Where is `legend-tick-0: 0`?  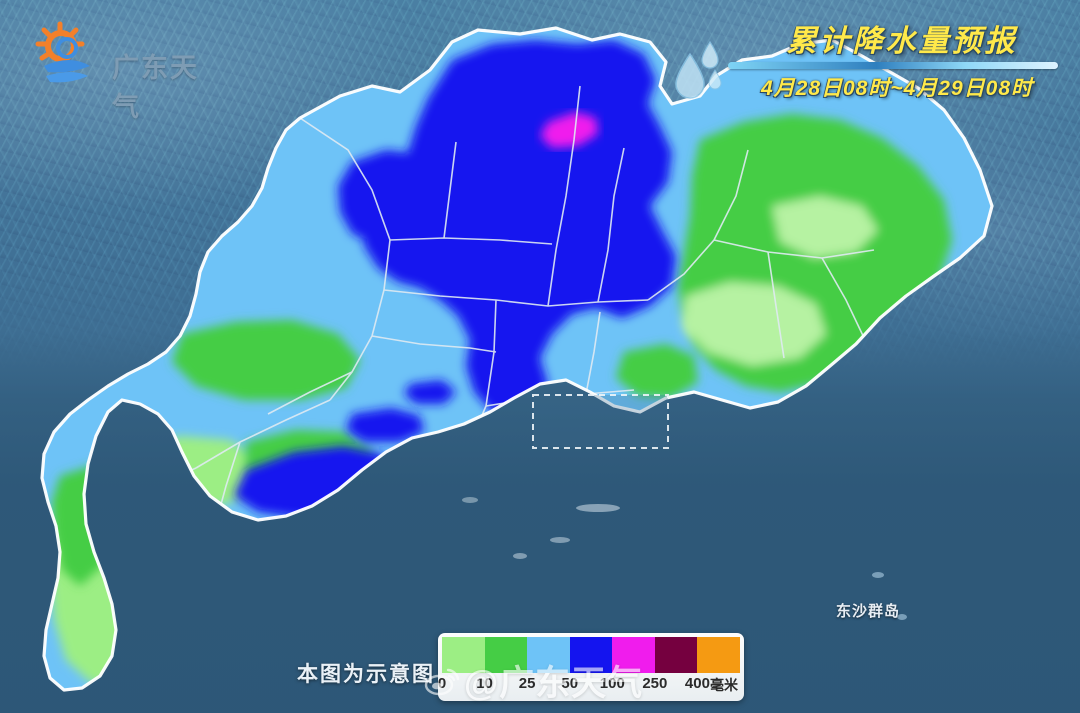
legend-tick-0: 0 is located at coordinates (442, 683).